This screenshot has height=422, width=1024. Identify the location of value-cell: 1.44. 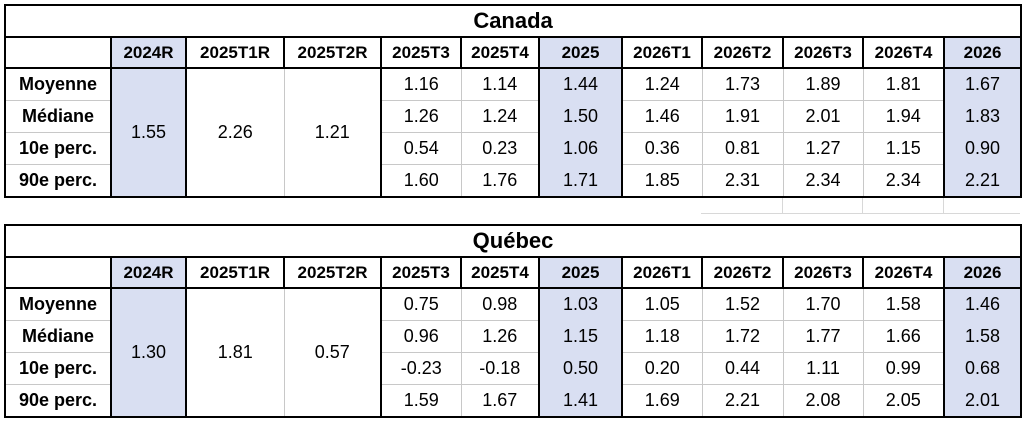
(581, 84).